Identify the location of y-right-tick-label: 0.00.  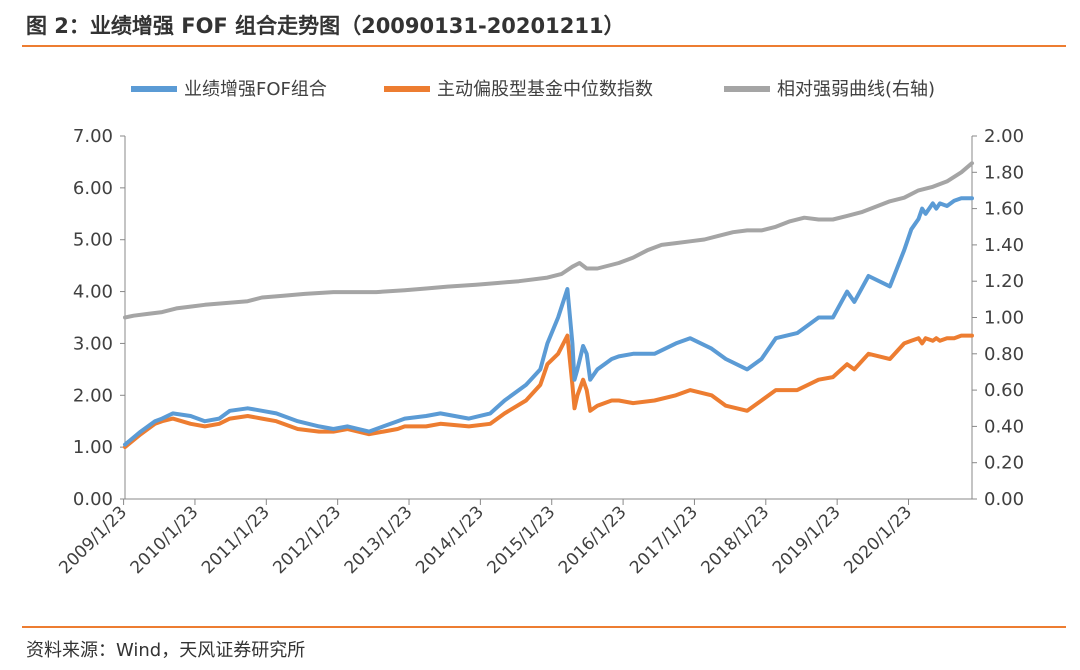
(1004, 499).